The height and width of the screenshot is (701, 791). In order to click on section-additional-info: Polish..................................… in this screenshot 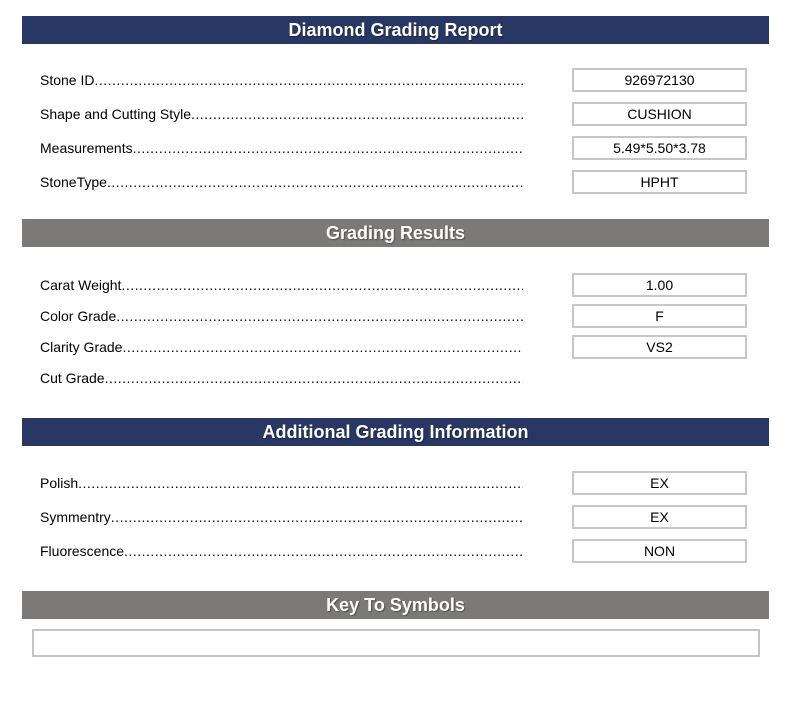, I will do `click(395, 517)`.